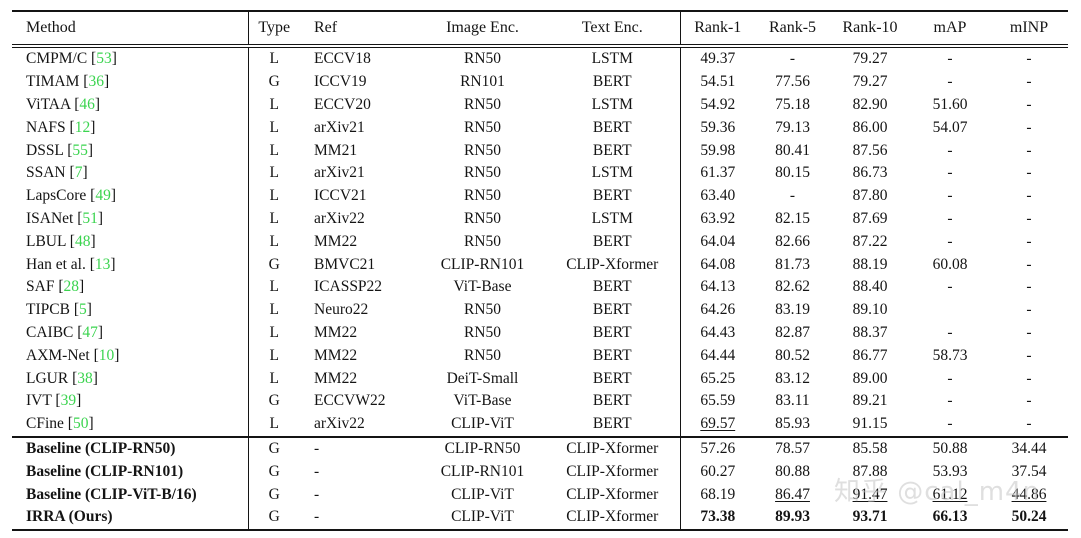 The image size is (1081, 538). Describe the element at coordinates (540, 242) in the screenshot. I see `table-row: LBUL [48] L MM22 RN50 BERT 64.04 82.66 87.22 - -` at that location.